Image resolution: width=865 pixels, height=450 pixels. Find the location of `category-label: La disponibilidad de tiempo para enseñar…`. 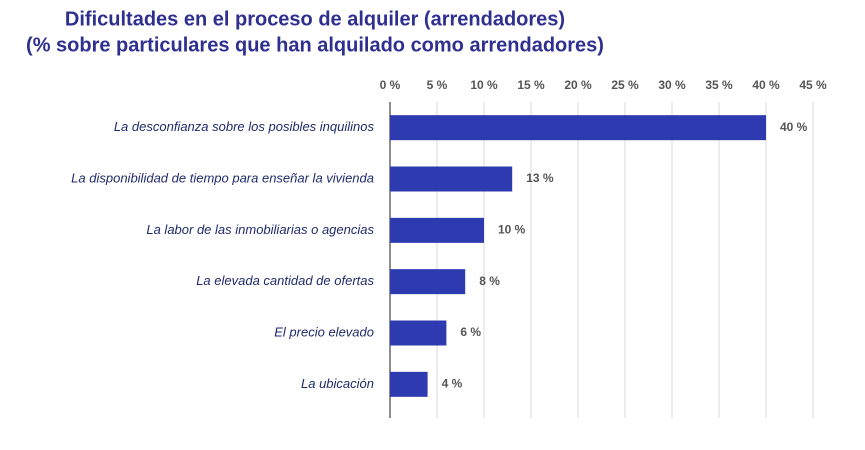

category-label: La disponibilidad de tiempo para enseñar… is located at coordinates (222, 177).